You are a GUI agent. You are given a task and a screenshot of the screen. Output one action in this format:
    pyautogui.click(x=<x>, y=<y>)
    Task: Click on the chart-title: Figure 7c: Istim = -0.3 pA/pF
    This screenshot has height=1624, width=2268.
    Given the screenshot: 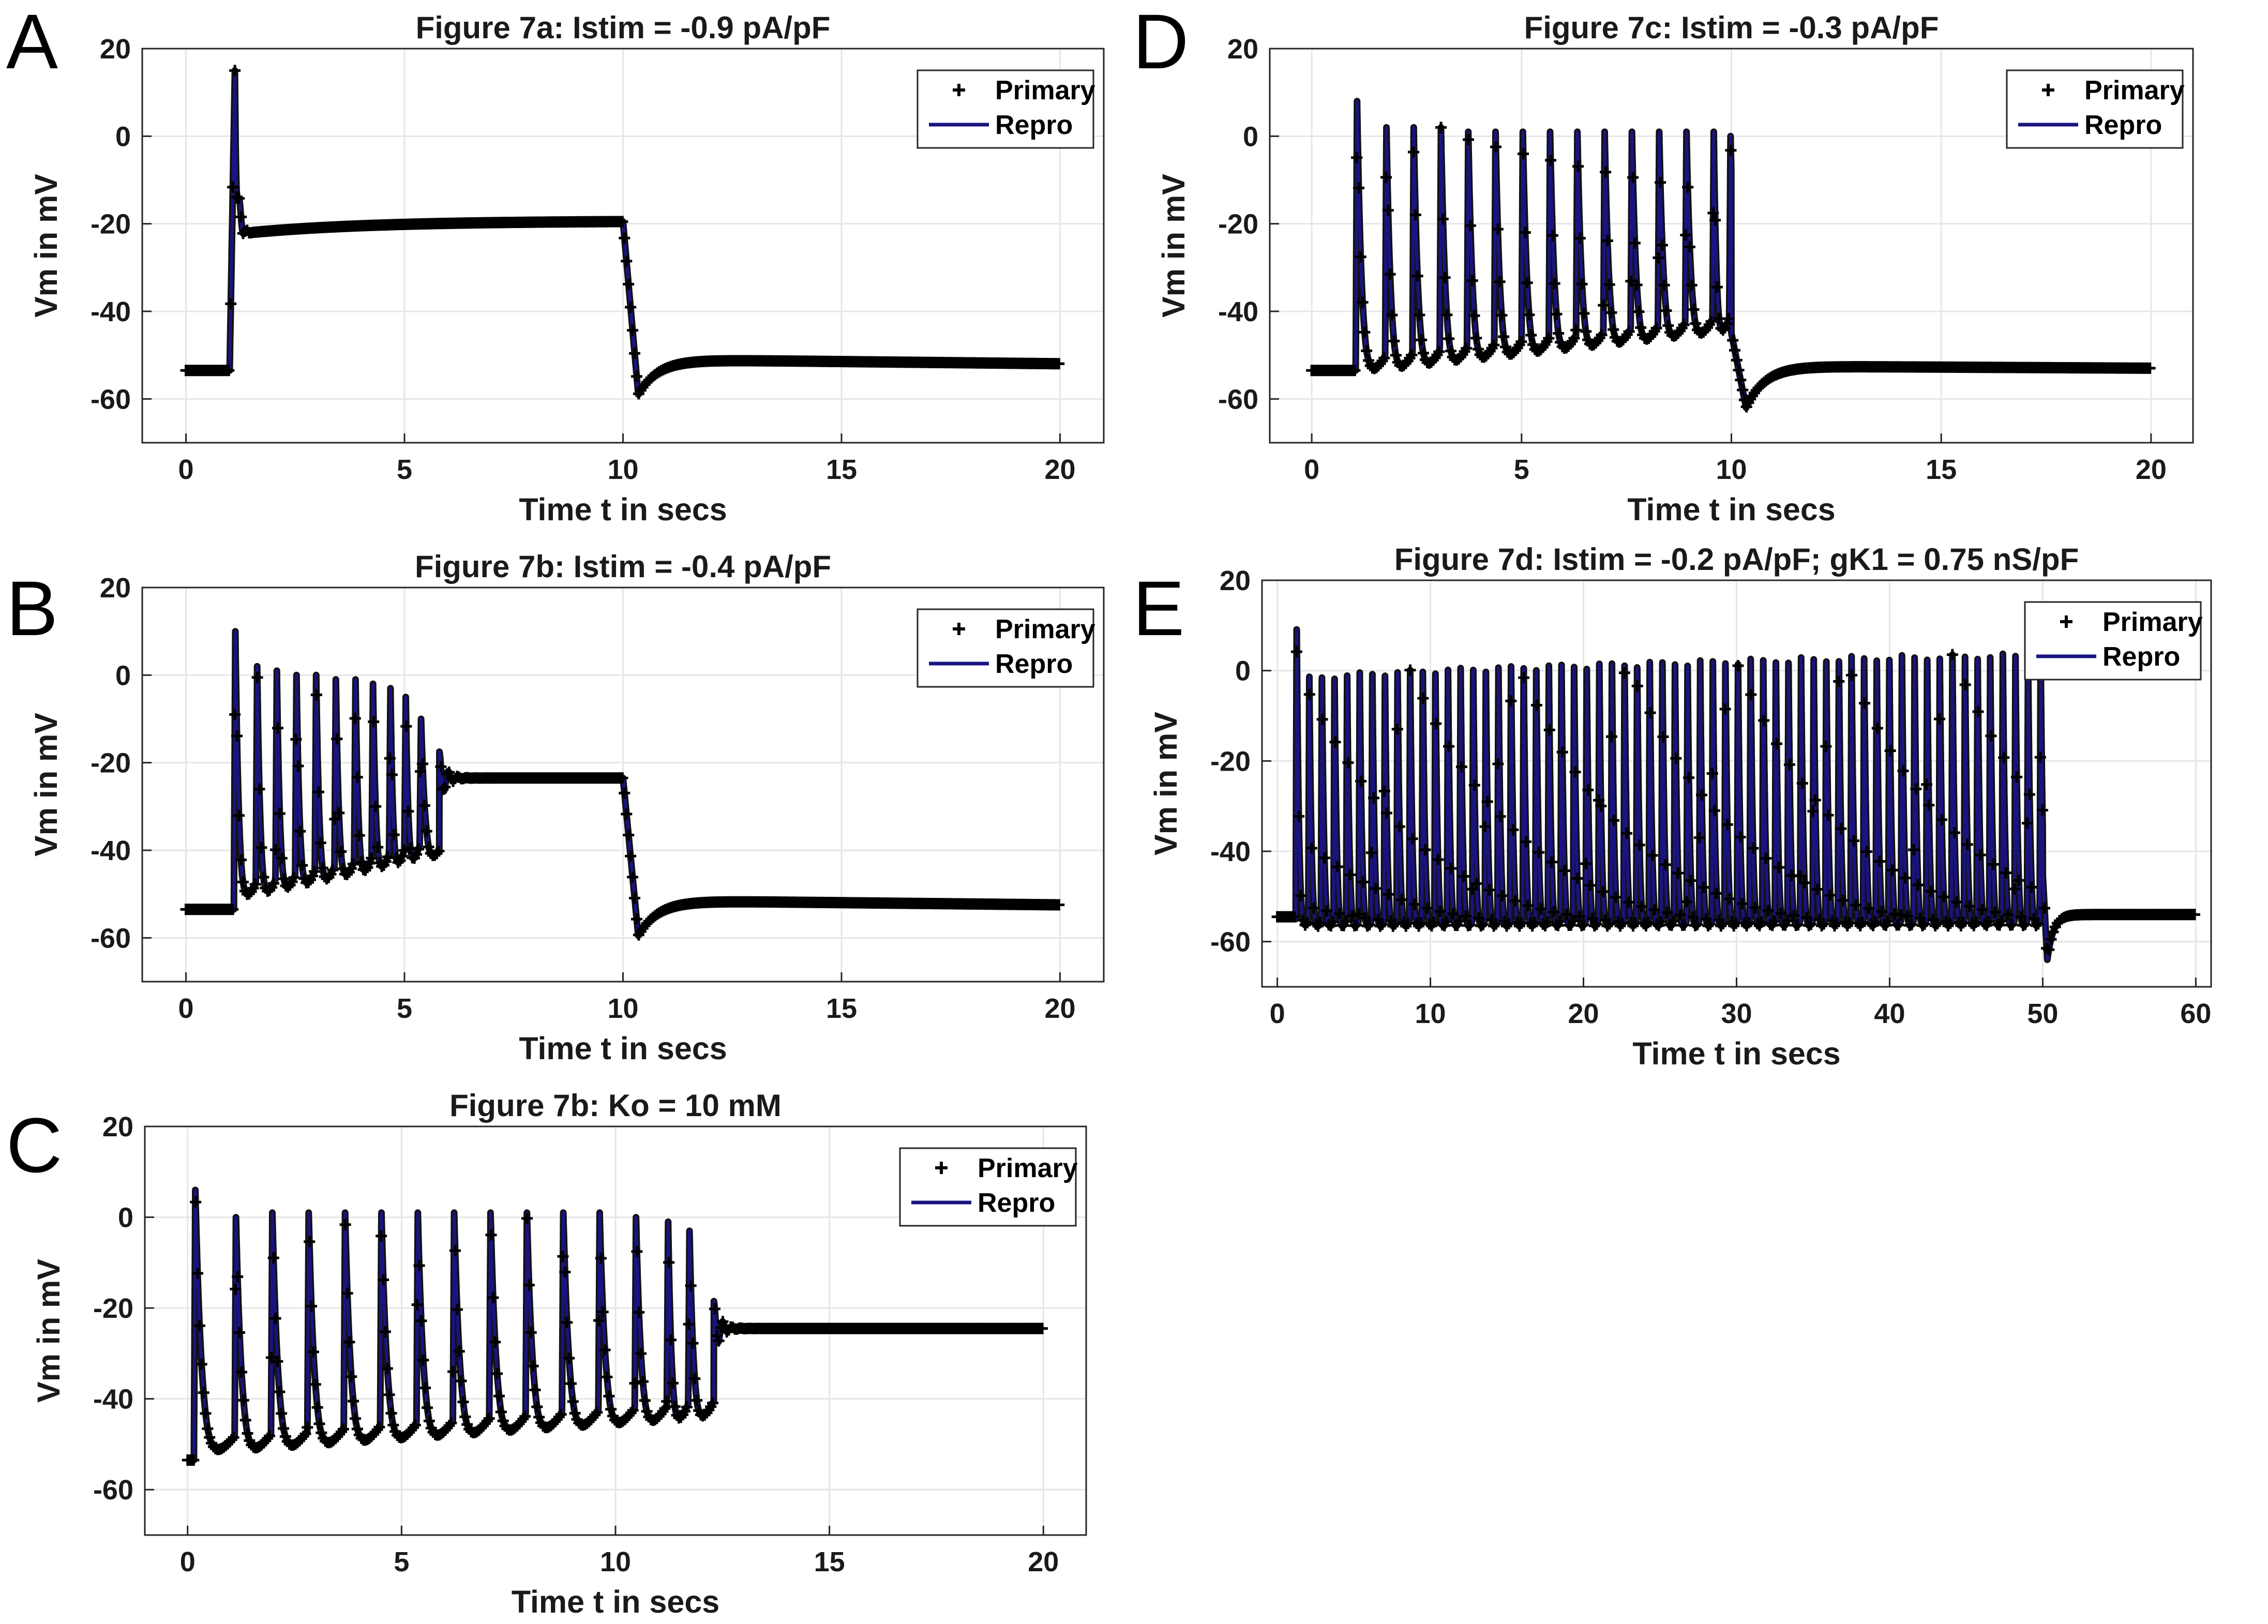 What is the action you would take?
    pyautogui.click(x=1731, y=27)
    